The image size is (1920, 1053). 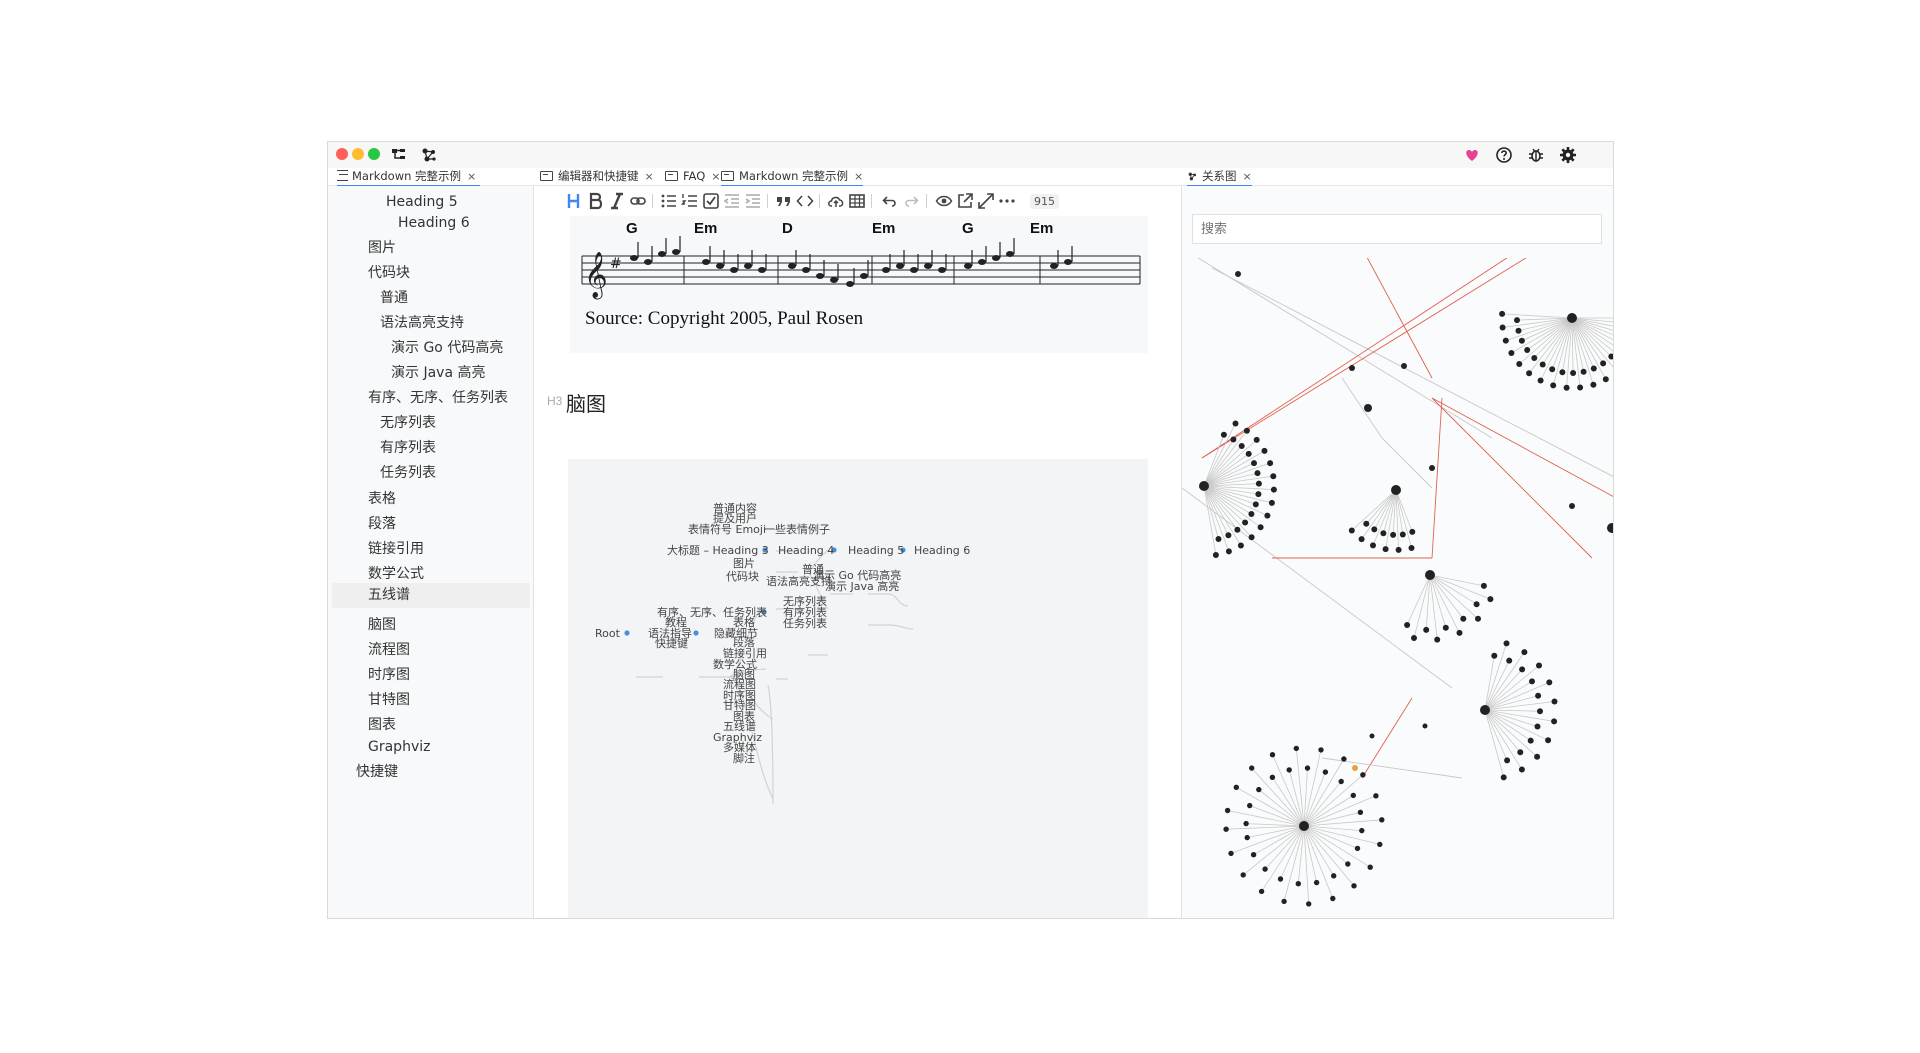 I want to click on indent-icon, so click(x=753, y=201).